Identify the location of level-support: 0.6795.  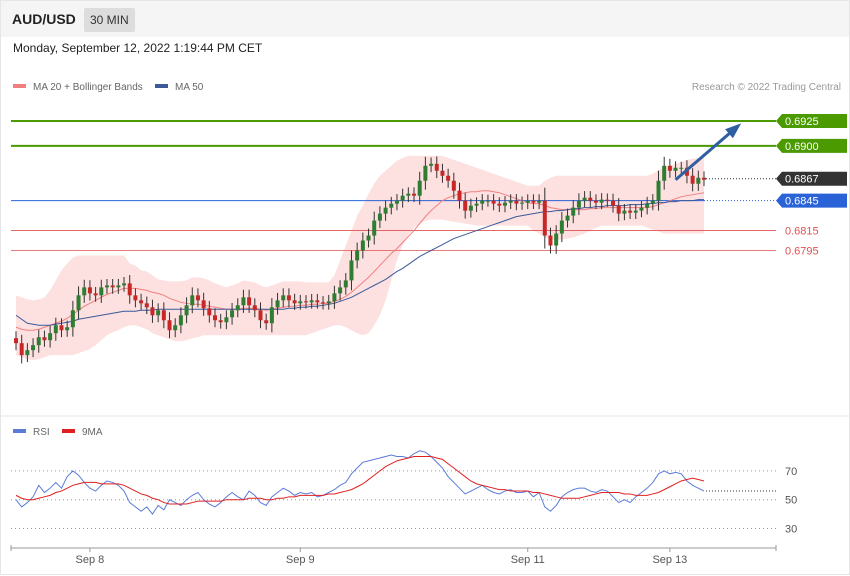
(415, 251).